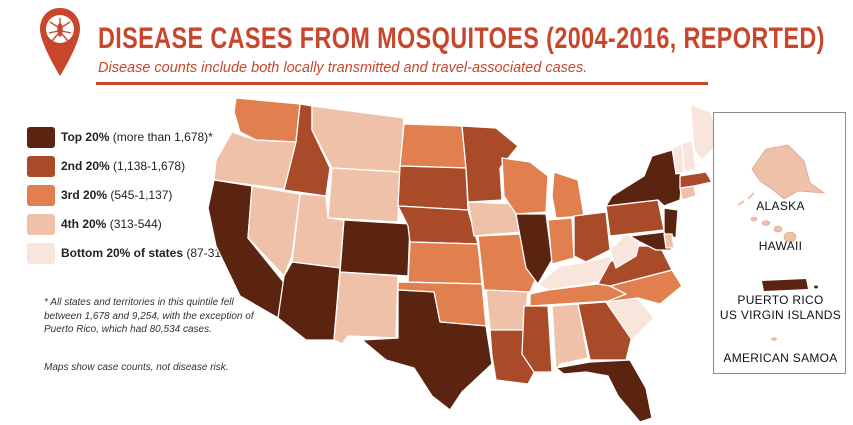  Describe the element at coordinates (136, 367) in the screenshot. I see `disclaimer: Maps show case counts, not disease risk.` at that location.